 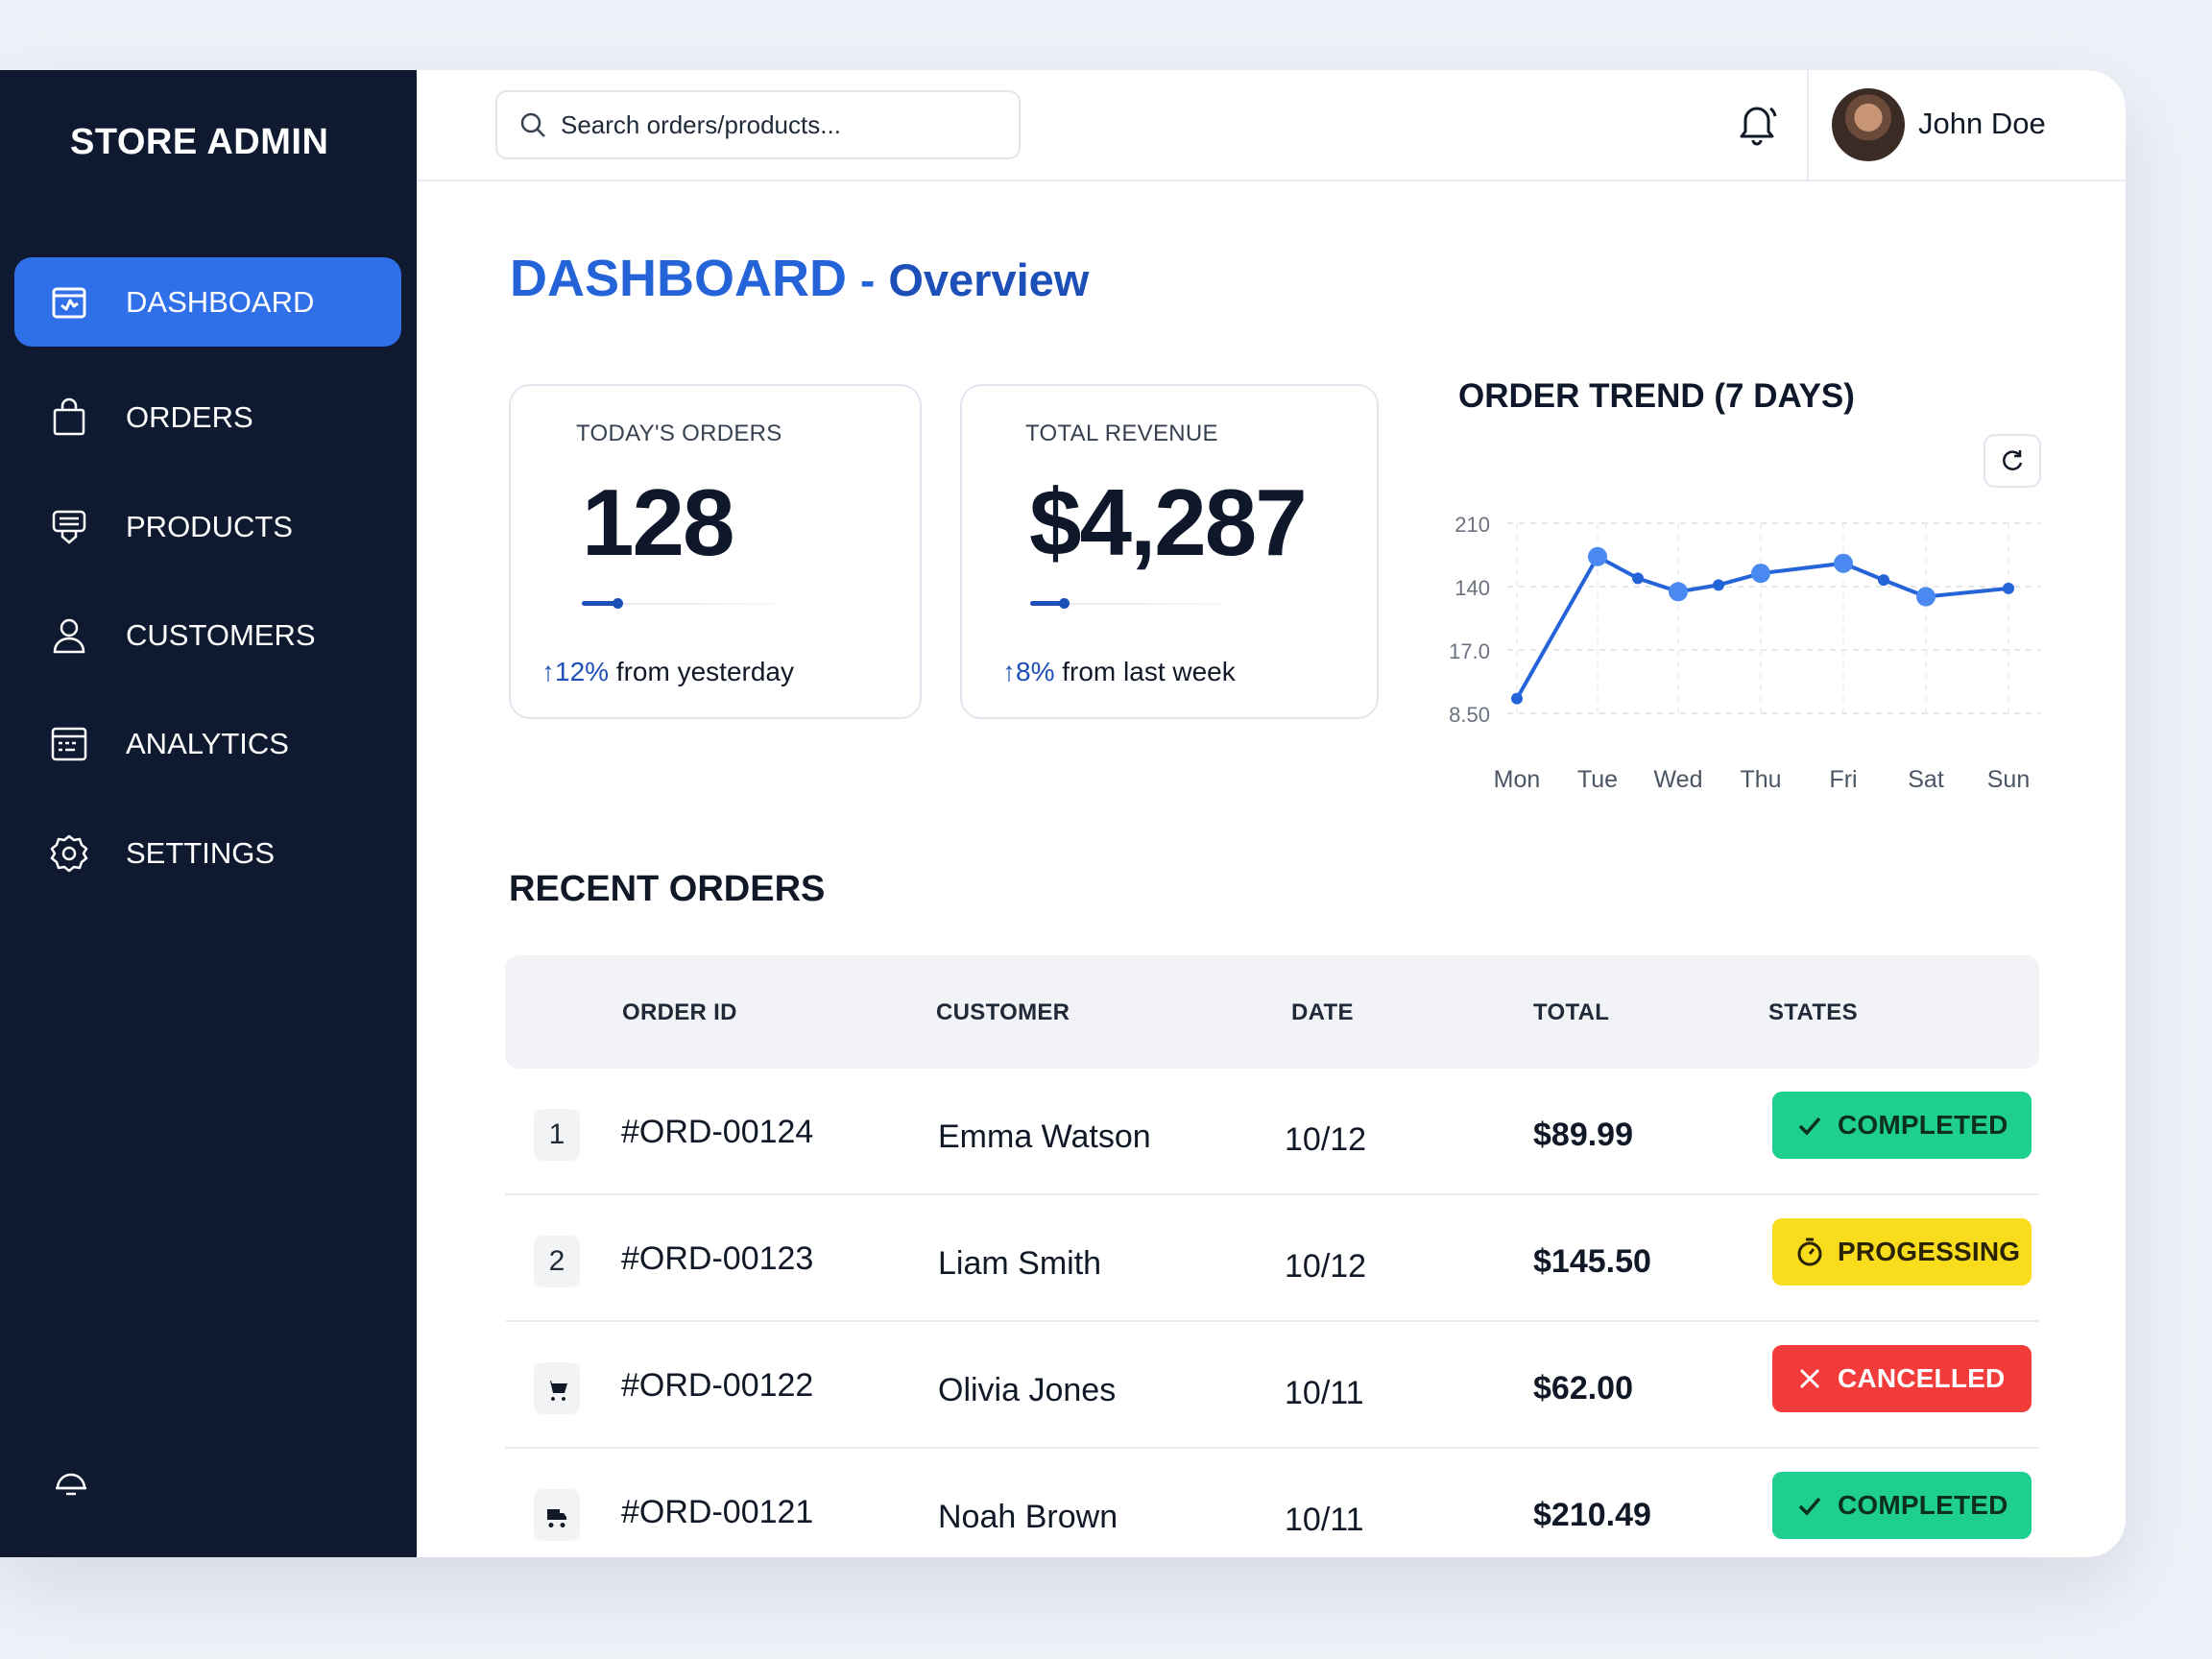 I want to click on delivery-icon, so click(x=557, y=1518).